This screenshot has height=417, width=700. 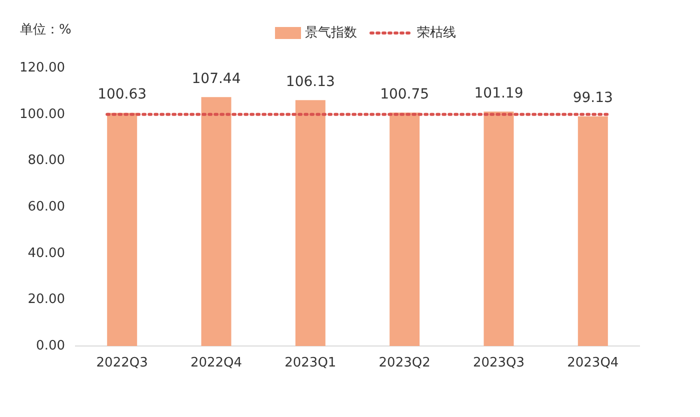 What do you see at coordinates (216, 78) in the screenshot?
I see `data-label: 107.44` at bounding box center [216, 78].